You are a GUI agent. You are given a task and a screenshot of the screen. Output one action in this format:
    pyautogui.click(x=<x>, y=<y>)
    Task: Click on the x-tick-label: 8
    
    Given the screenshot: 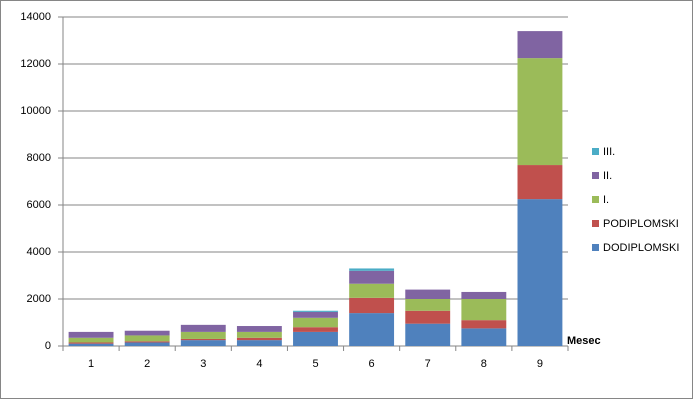 What is the action you would take?
    pyautogui.click(x=484, y=364)
    